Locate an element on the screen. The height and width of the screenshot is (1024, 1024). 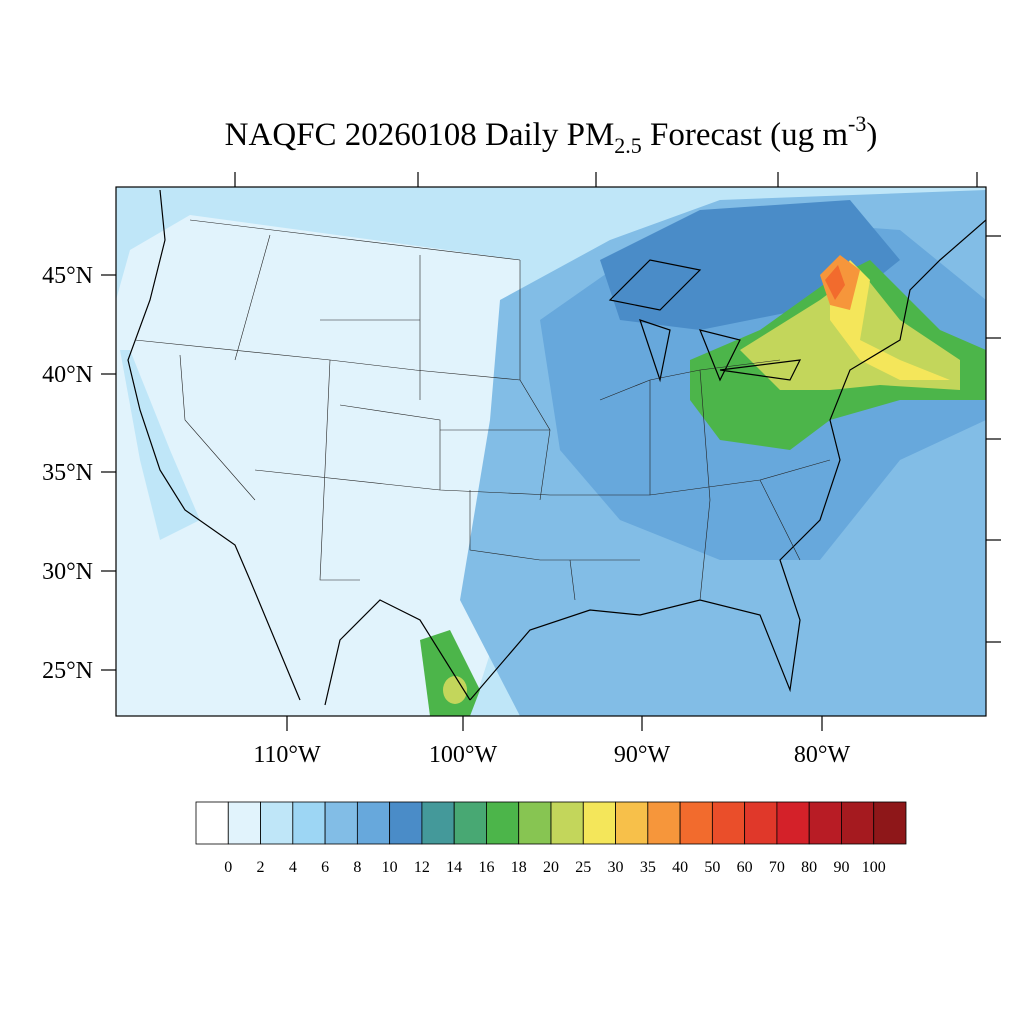
field-california is located at coordinates (160, 445).